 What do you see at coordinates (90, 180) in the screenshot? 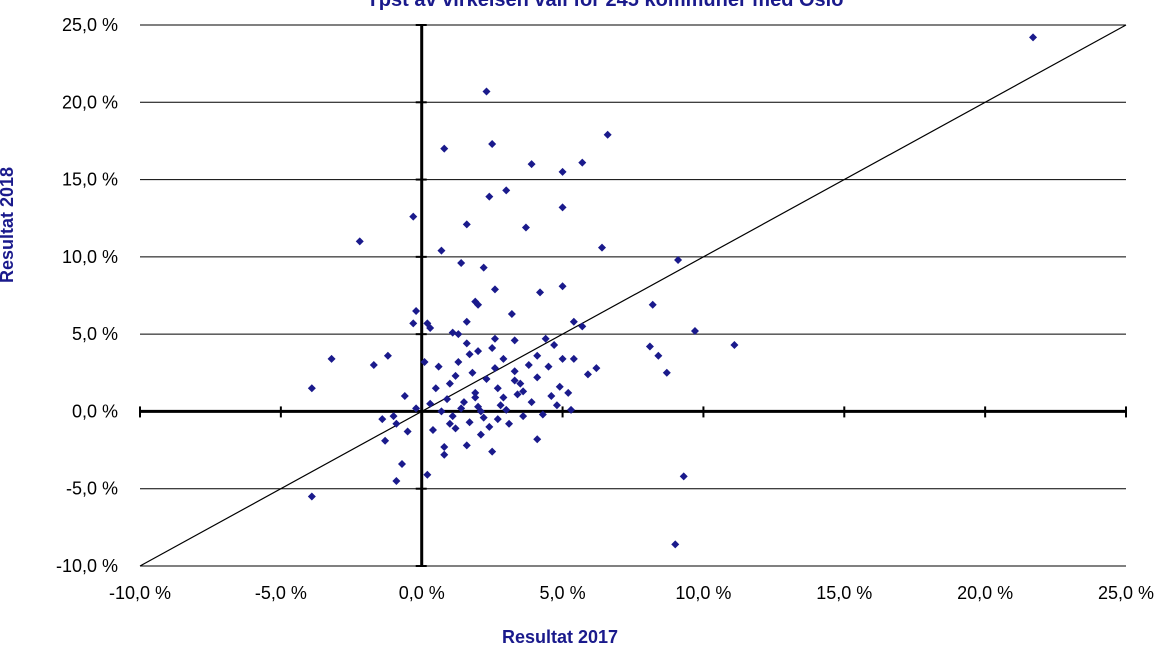
I see `y-tick-label: 15,0 %` at bounding box center [90, 180].